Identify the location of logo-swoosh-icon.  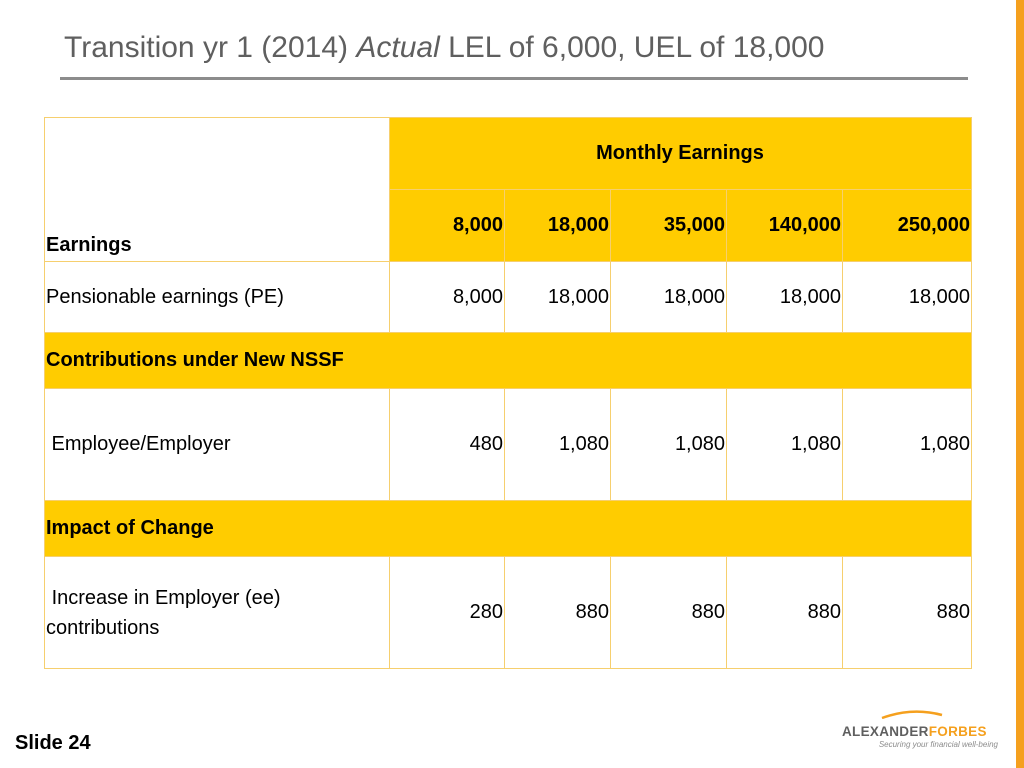
(912, 715).